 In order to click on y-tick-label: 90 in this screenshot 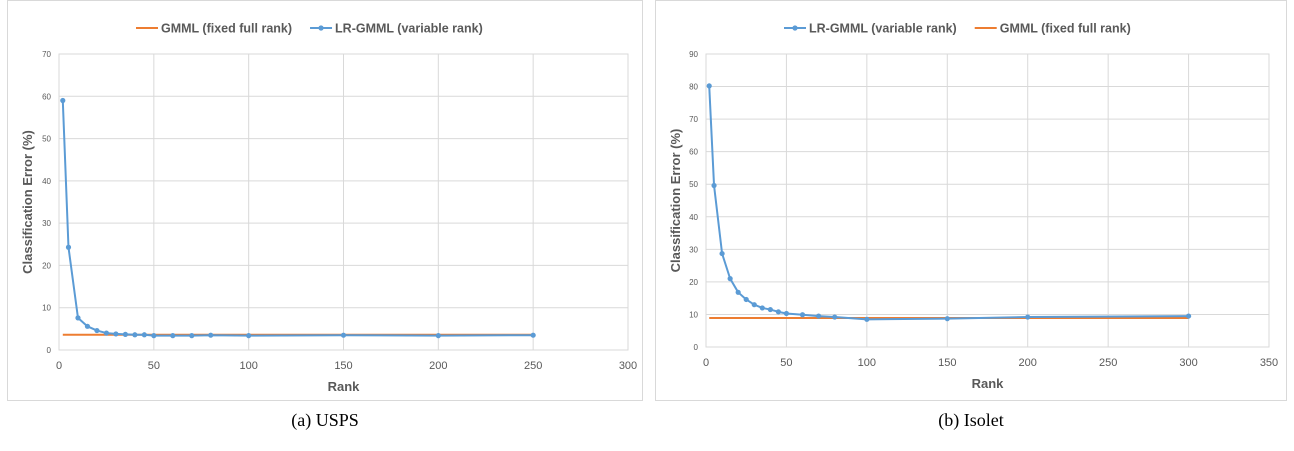, I will do `click(693, 54)`.